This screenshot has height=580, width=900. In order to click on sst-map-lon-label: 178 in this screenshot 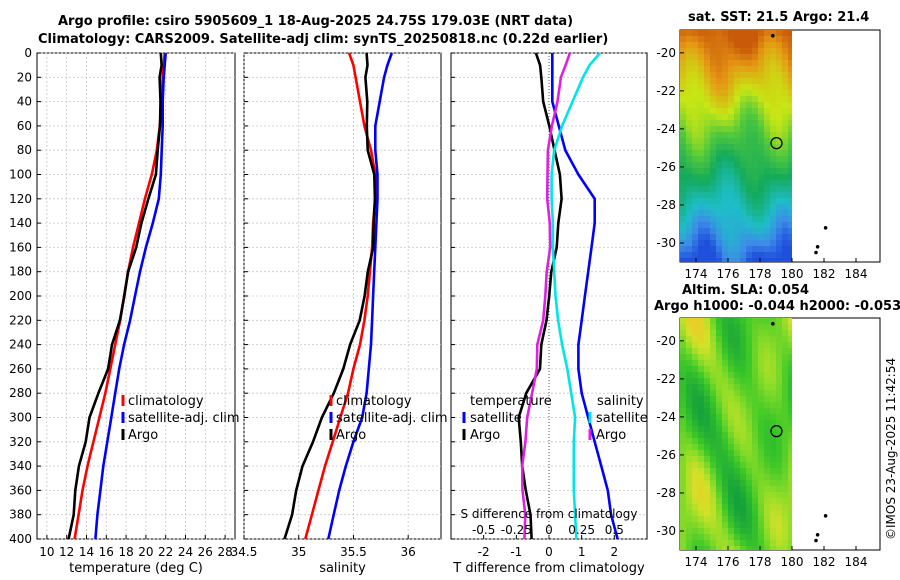, I will do `click(760, 274)`.